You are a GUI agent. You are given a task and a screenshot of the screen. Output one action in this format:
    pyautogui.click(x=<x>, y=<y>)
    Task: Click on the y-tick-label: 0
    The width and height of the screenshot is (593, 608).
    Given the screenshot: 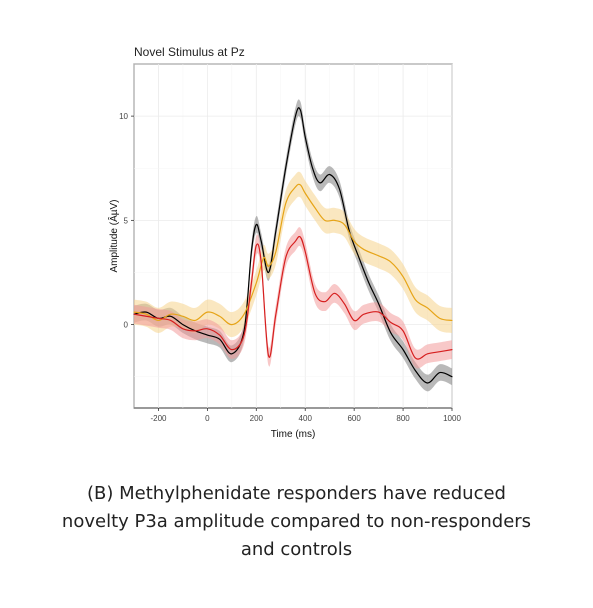 What is the action you would take?
    pyautogui.click(x=126, y=325)
    